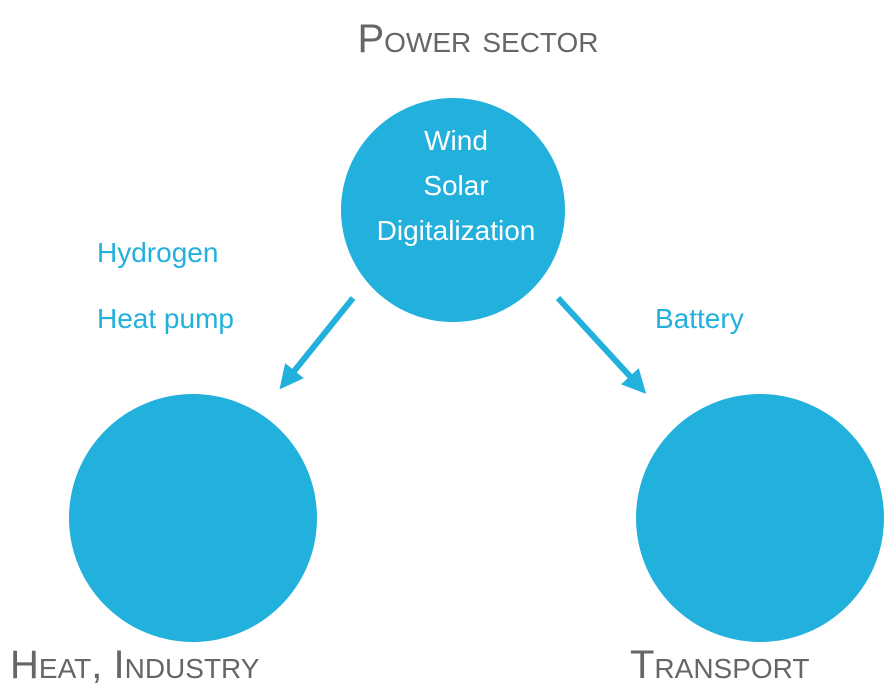  I want to click on edge-label: Heat pump, so click(165, 318).